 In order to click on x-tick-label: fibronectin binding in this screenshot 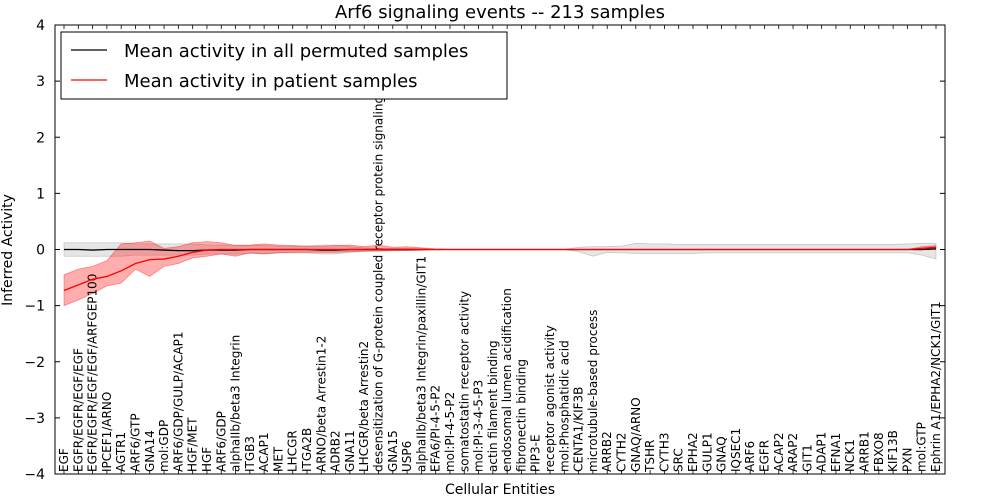, I will do `click(521, 415)`.